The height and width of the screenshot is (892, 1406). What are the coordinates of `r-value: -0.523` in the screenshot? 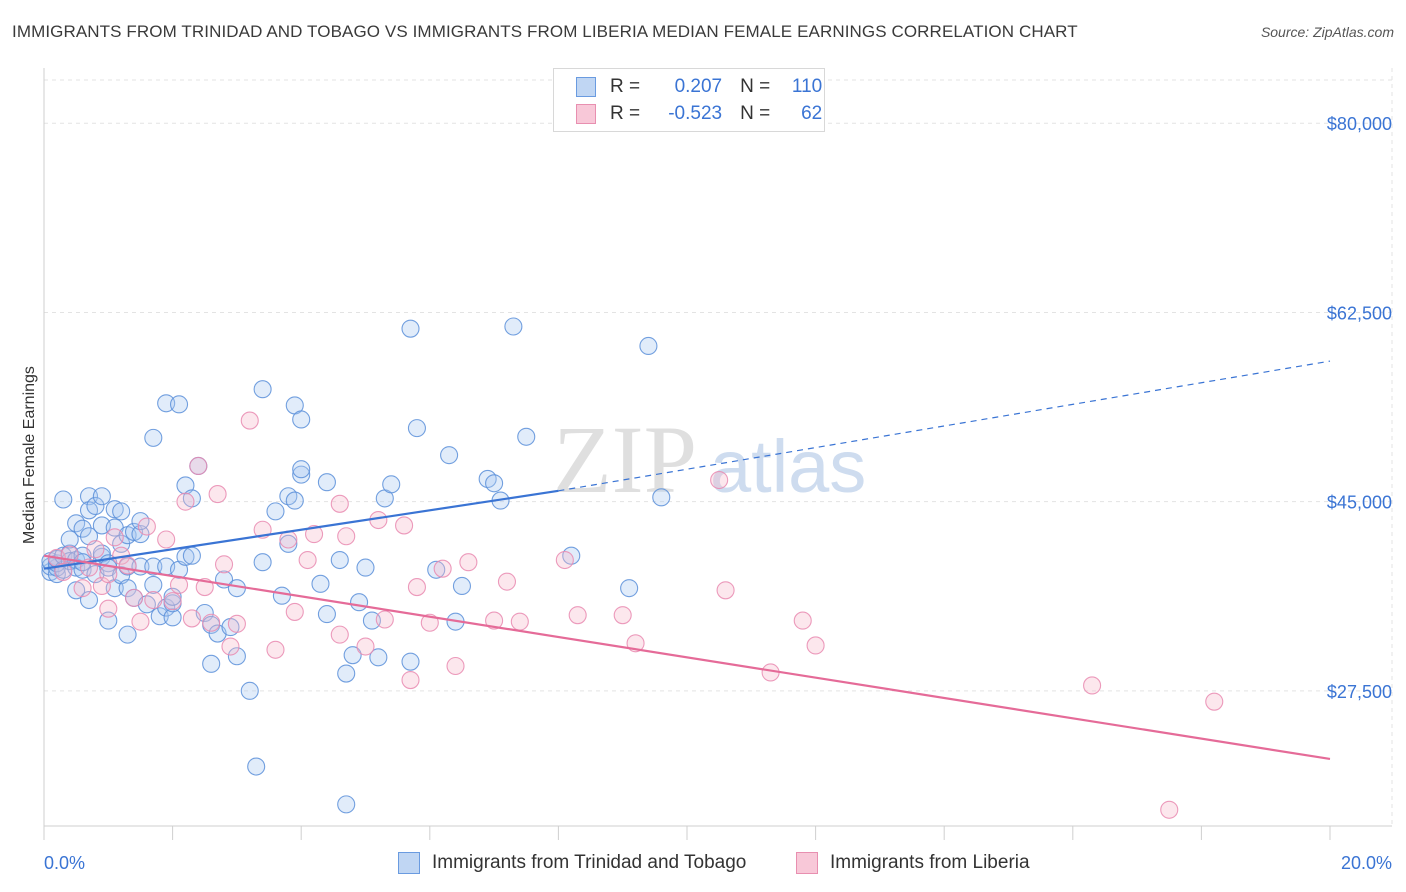 It's located at (695, 113).